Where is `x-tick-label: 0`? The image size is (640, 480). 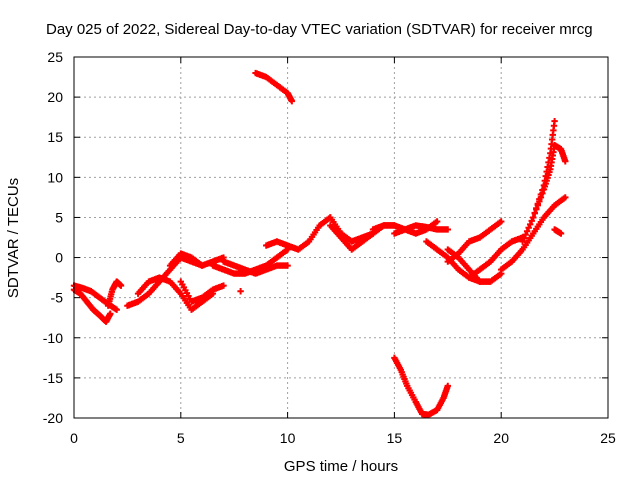 x-tick-label: 0 is located at coordinates (74, 438).